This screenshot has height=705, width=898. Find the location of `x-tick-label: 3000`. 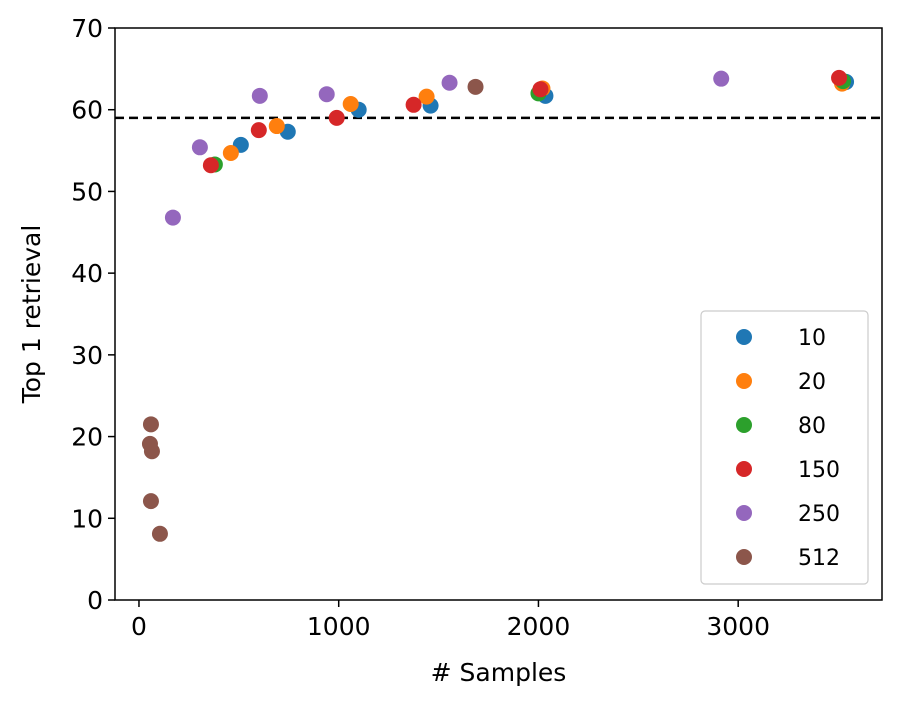

x-tick-label: 3000 is located at coordinates (738, 626).